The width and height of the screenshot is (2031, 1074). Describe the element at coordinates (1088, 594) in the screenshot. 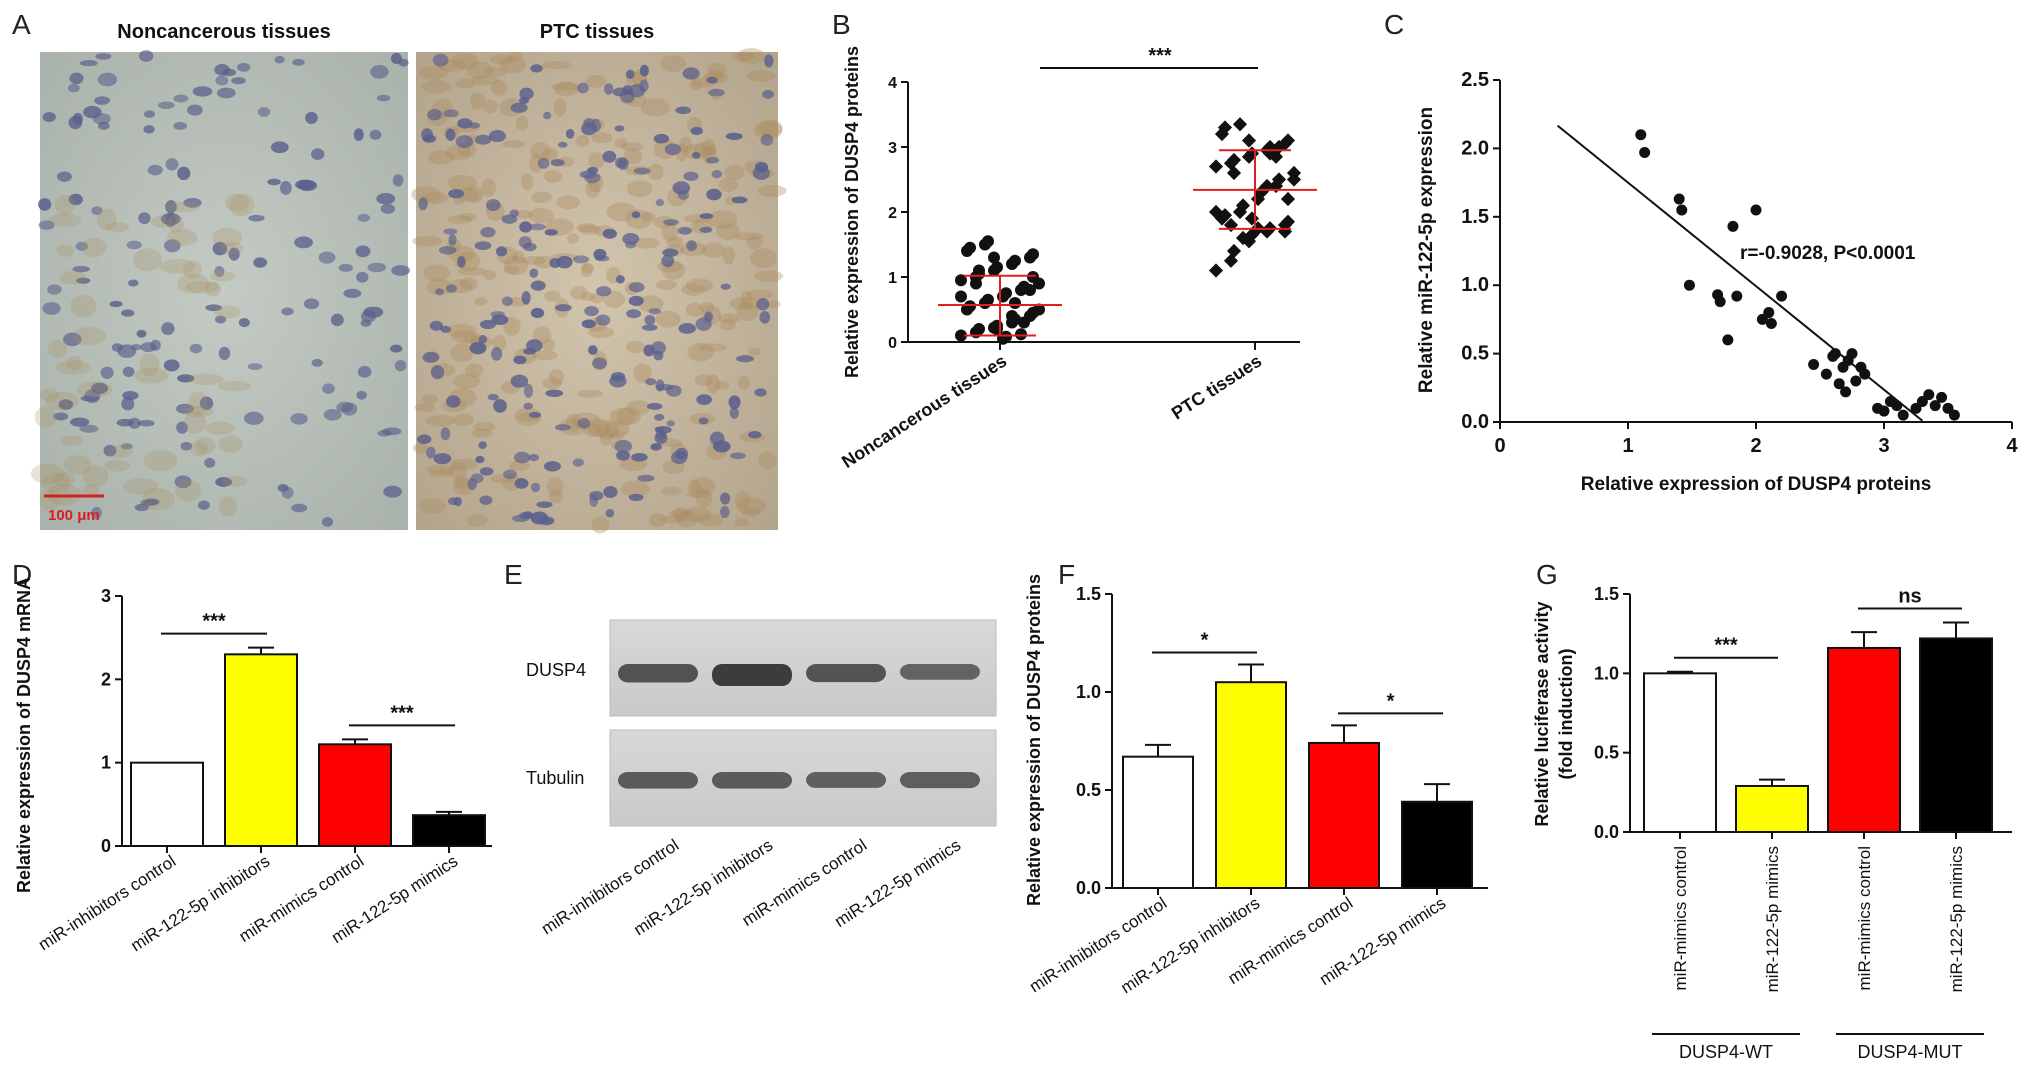

I see `y-tick-label: 1.5` at that location.